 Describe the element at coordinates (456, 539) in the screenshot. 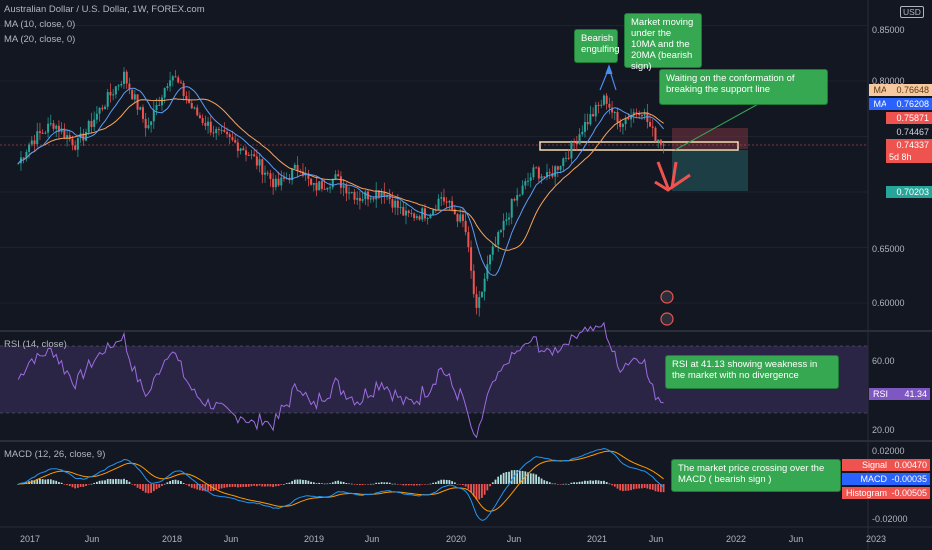

I see `time-axis-label: 2020` at that location.